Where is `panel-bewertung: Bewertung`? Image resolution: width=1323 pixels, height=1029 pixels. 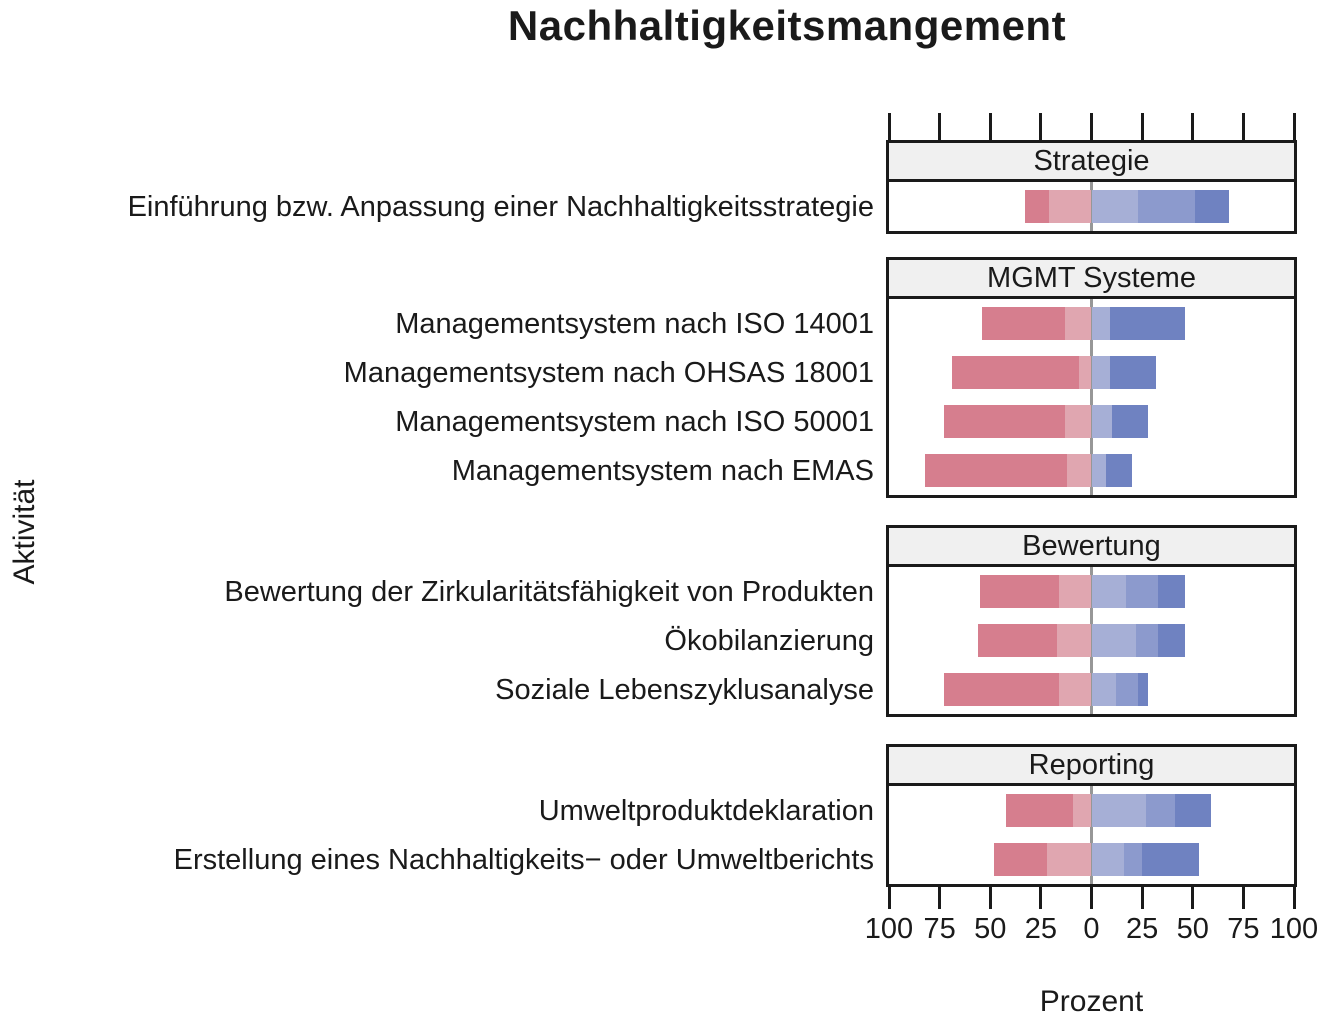
panel-bewertung: Bewertung is located at coordinates (1091, 621).